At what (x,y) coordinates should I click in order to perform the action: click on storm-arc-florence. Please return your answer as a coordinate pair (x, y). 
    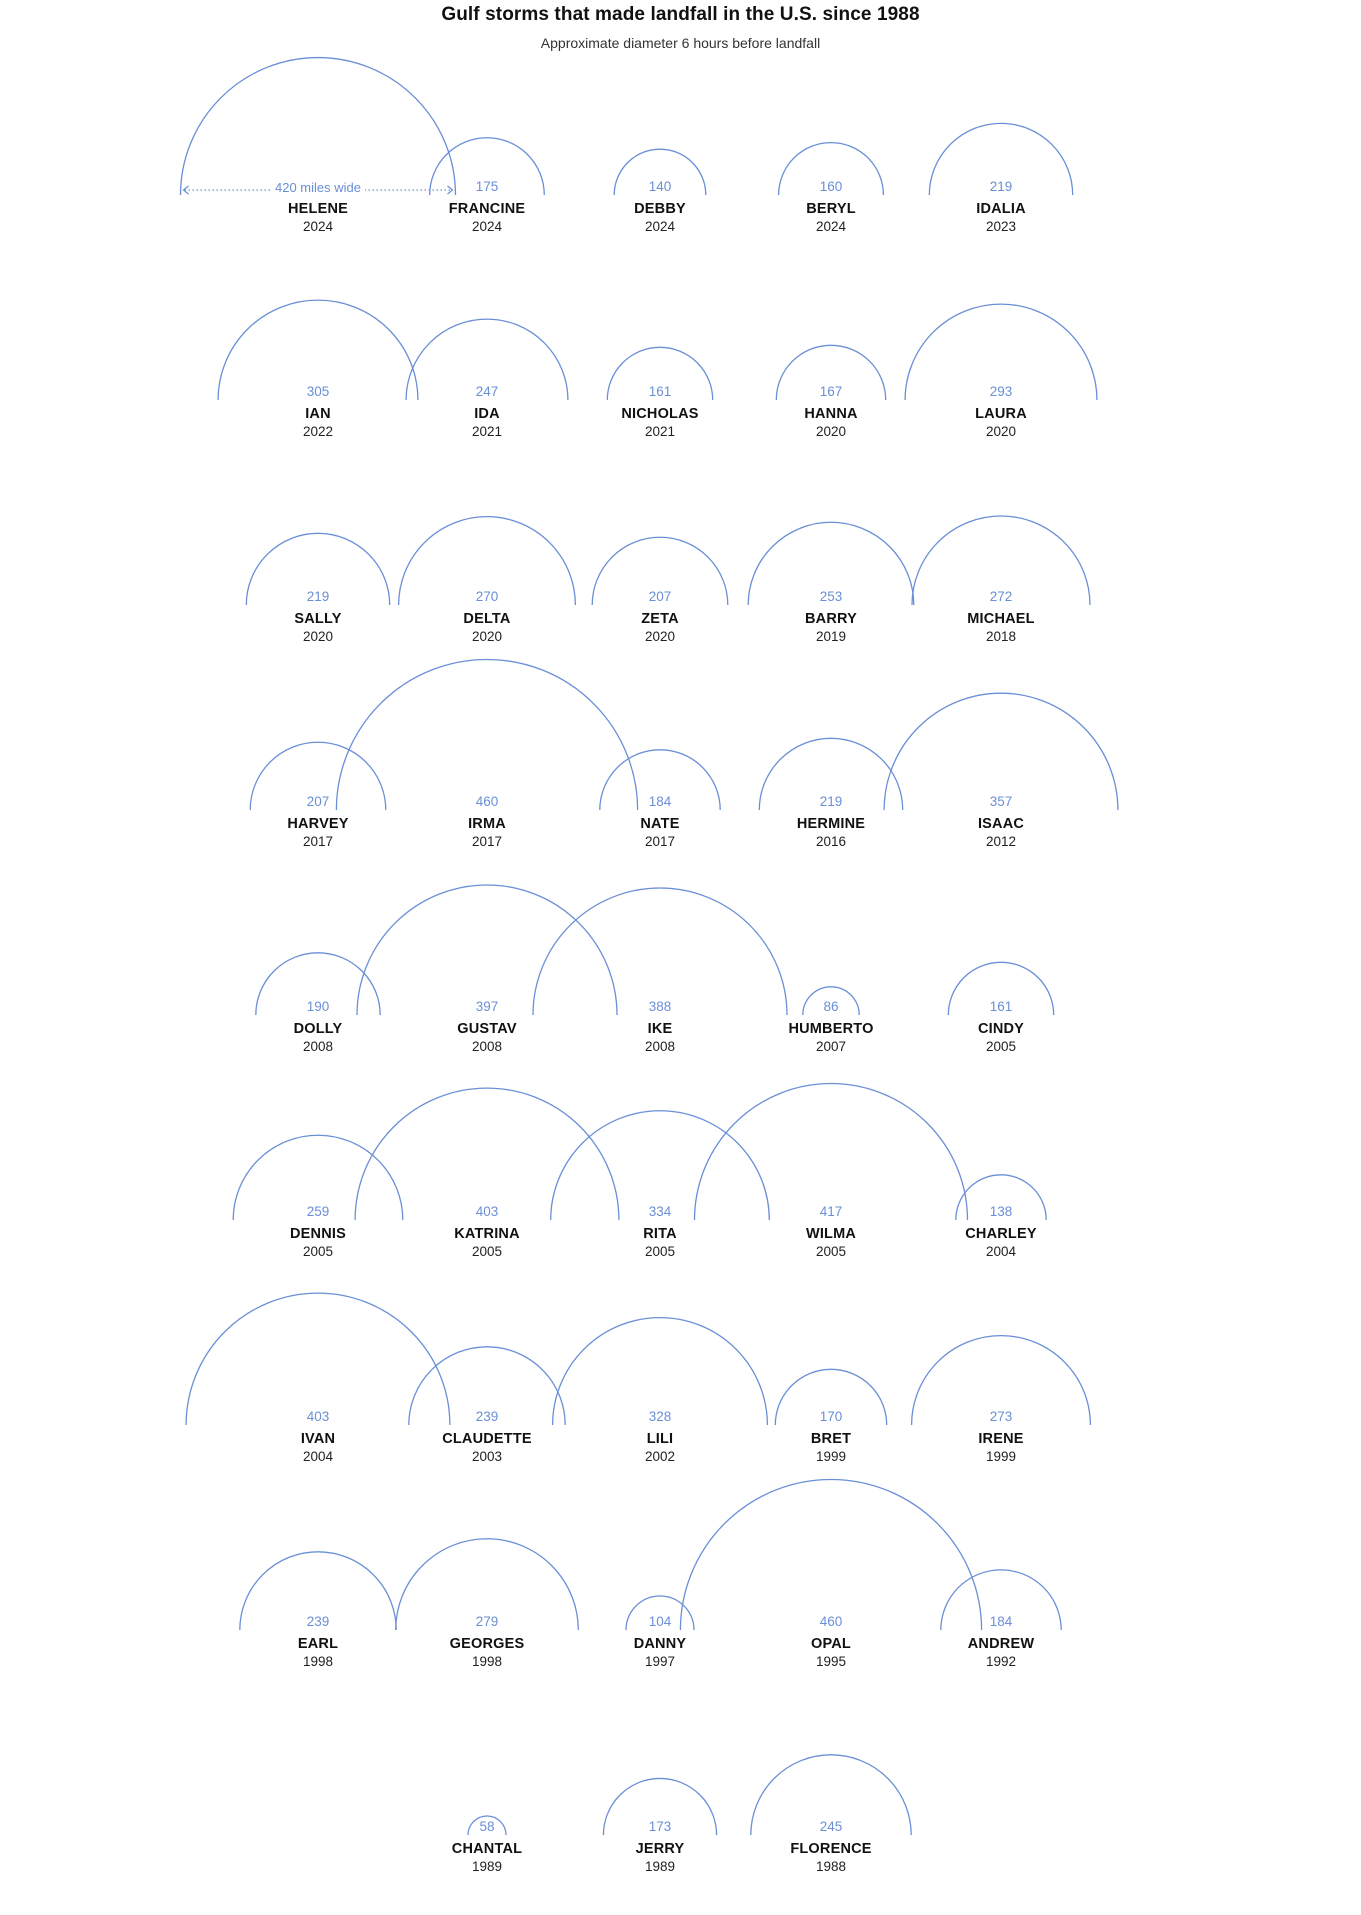
    Looking at the image, I should click on (831, 1795).